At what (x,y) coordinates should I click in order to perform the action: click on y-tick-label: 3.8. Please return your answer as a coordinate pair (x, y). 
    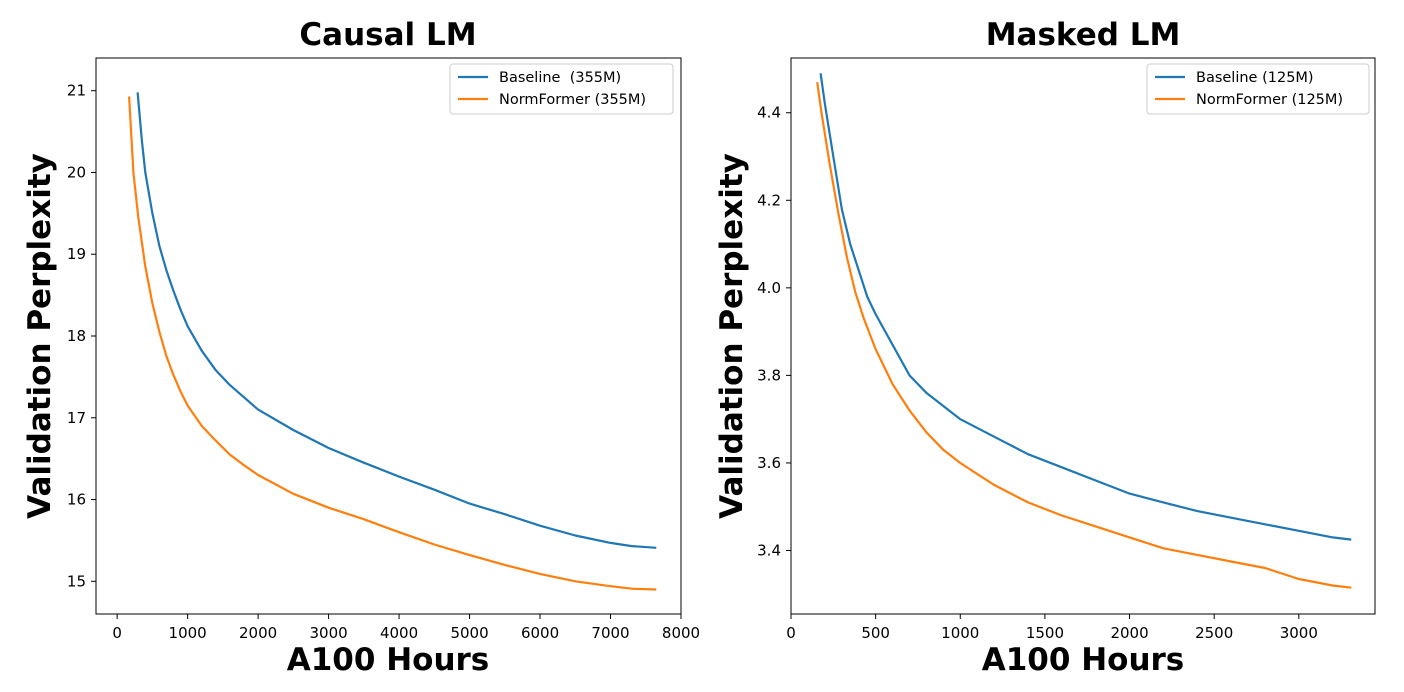
    Looking at the image, I should click on (769, 375).